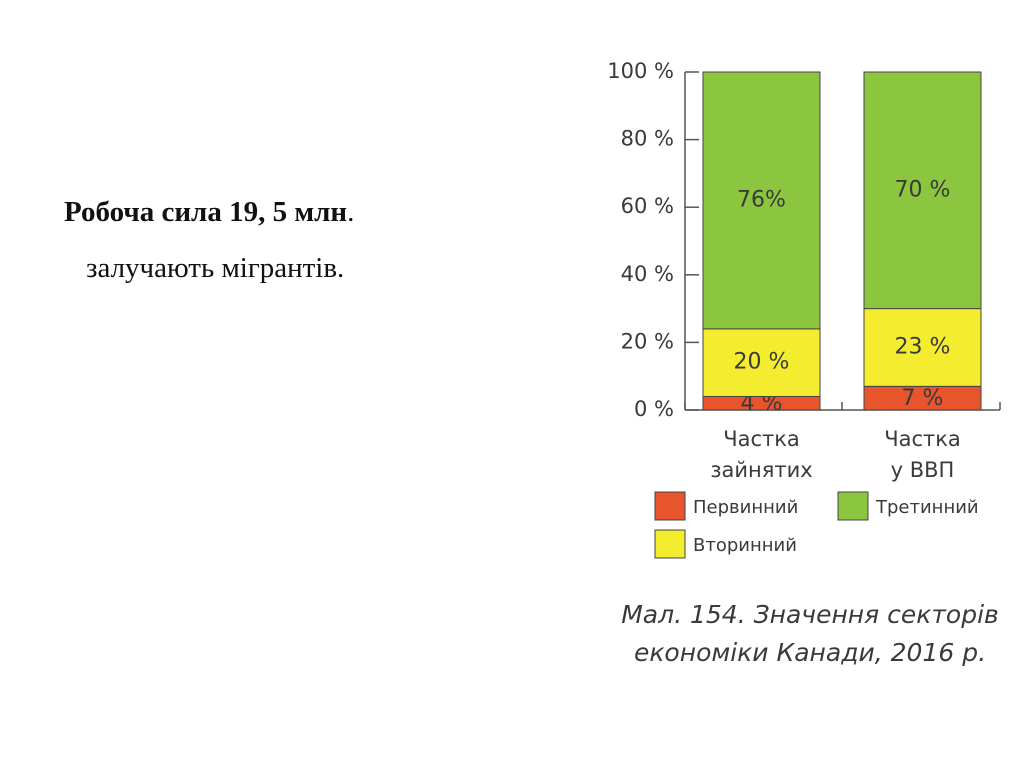 The height and width of the screenshot is (767, 1024). I want to click on y-tick-label: 80 %, so click(647, 139).